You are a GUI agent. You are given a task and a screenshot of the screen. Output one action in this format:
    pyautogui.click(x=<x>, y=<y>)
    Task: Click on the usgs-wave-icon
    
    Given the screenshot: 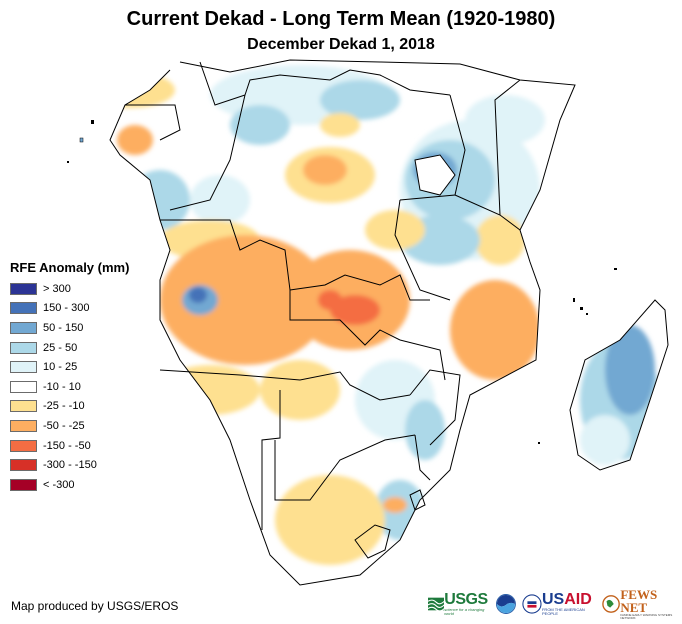 What is the action you would take?
    pyautogui.click(x=436, y=604)
    